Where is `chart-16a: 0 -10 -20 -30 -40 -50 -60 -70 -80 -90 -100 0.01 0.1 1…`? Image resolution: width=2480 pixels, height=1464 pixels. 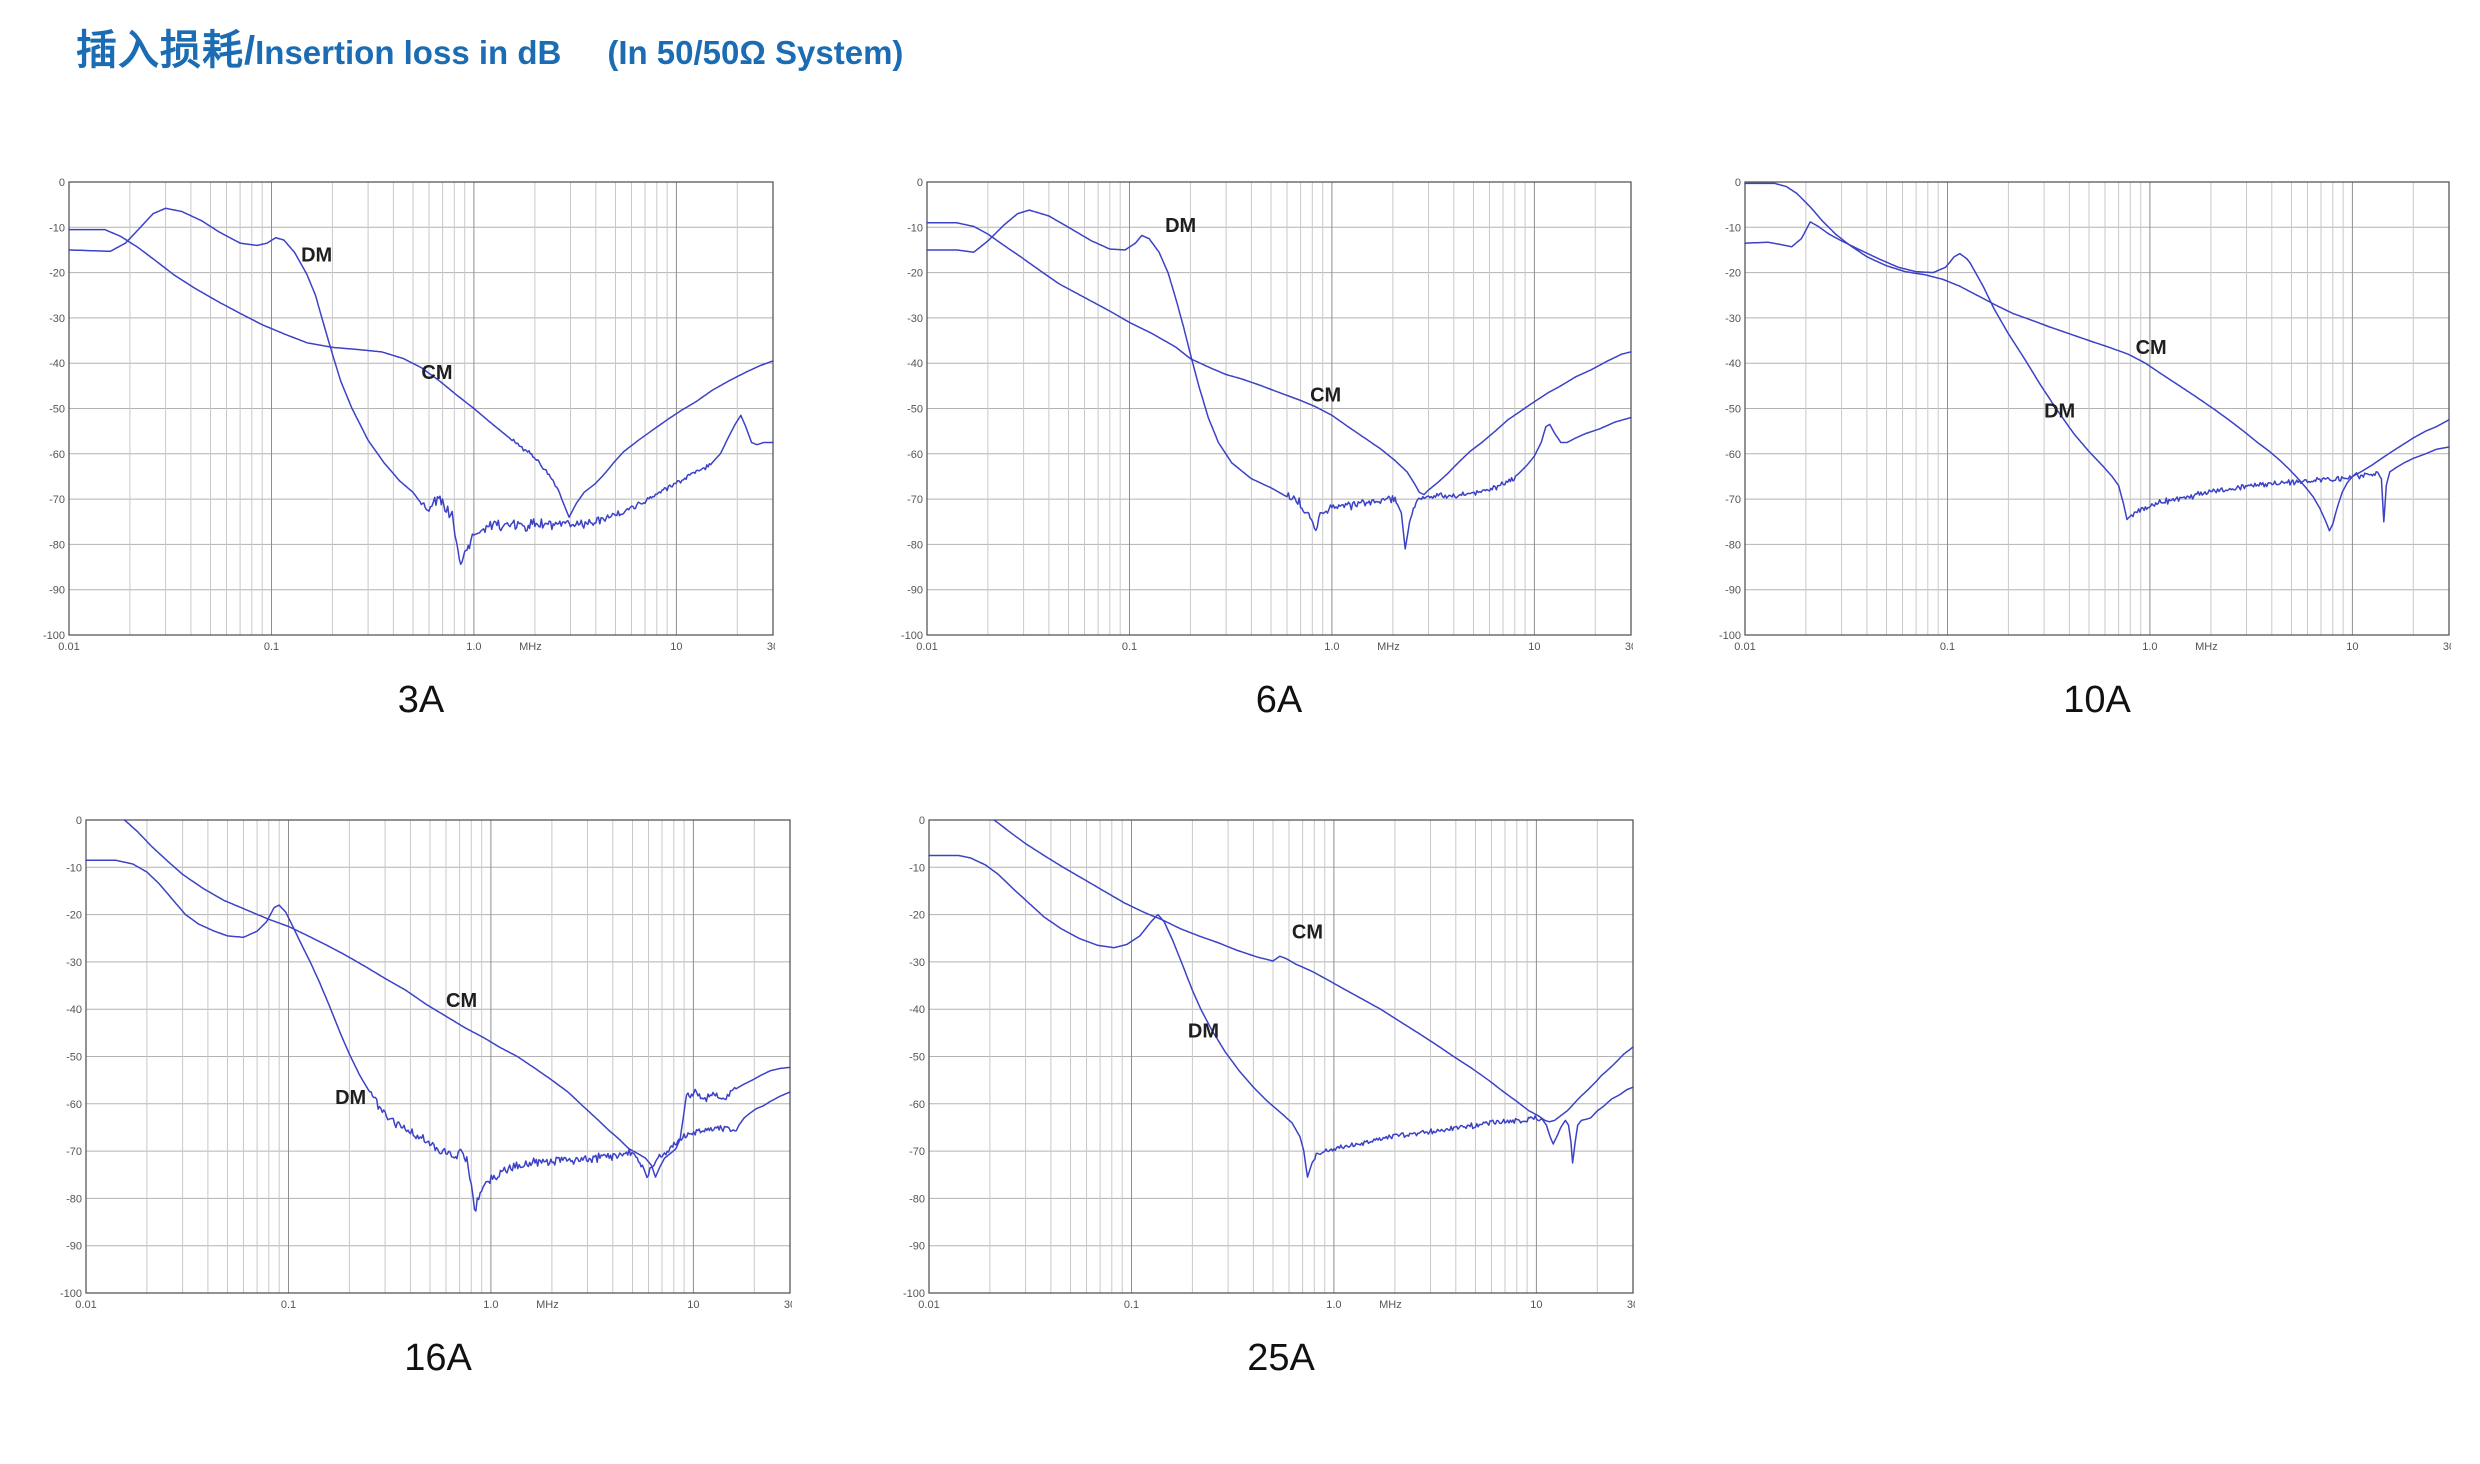
chart-16a: 0 -10 -20 -30 -40 -50 -60 -70 -80 -90 -100 0.01 0.1 1… is located at coordinates (422, 1097).